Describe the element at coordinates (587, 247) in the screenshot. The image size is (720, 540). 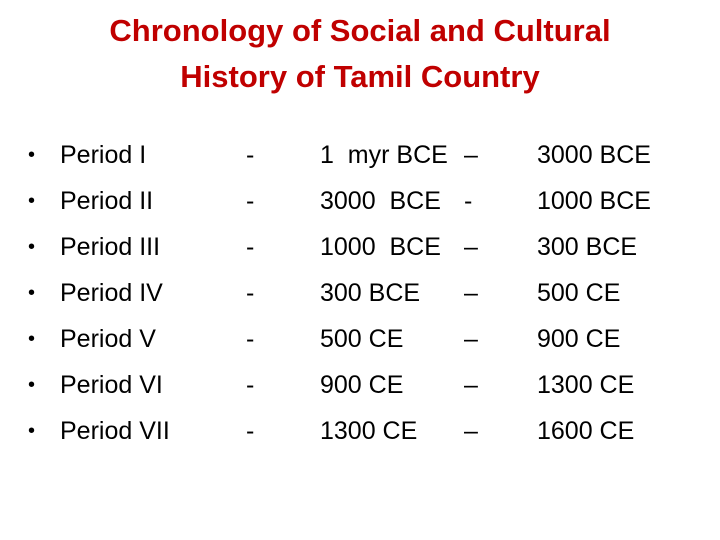
I see `period-end: 300 BCE` at that location.